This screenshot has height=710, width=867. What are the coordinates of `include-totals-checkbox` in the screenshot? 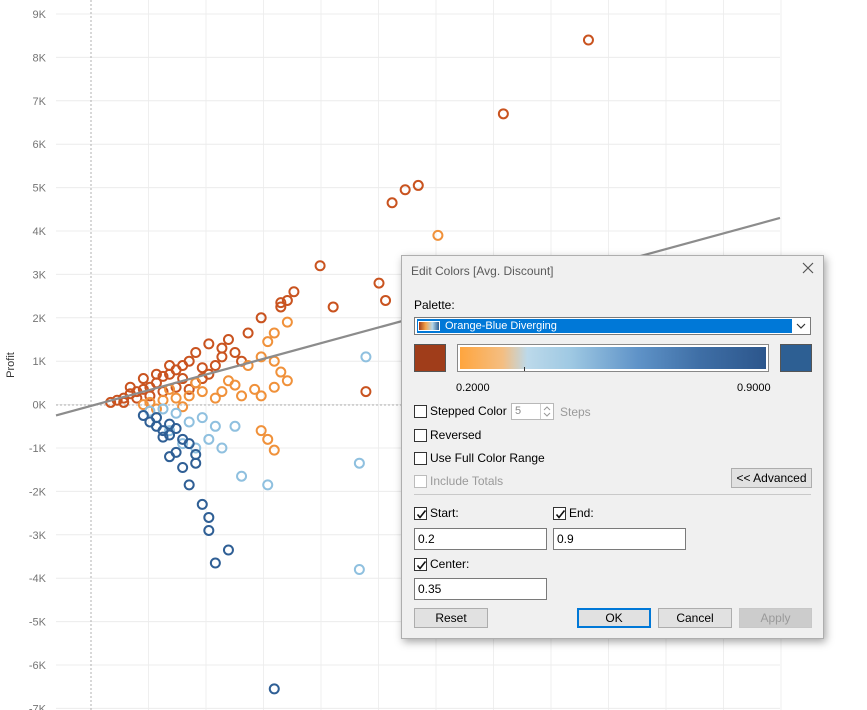 It's located at (420, 481).